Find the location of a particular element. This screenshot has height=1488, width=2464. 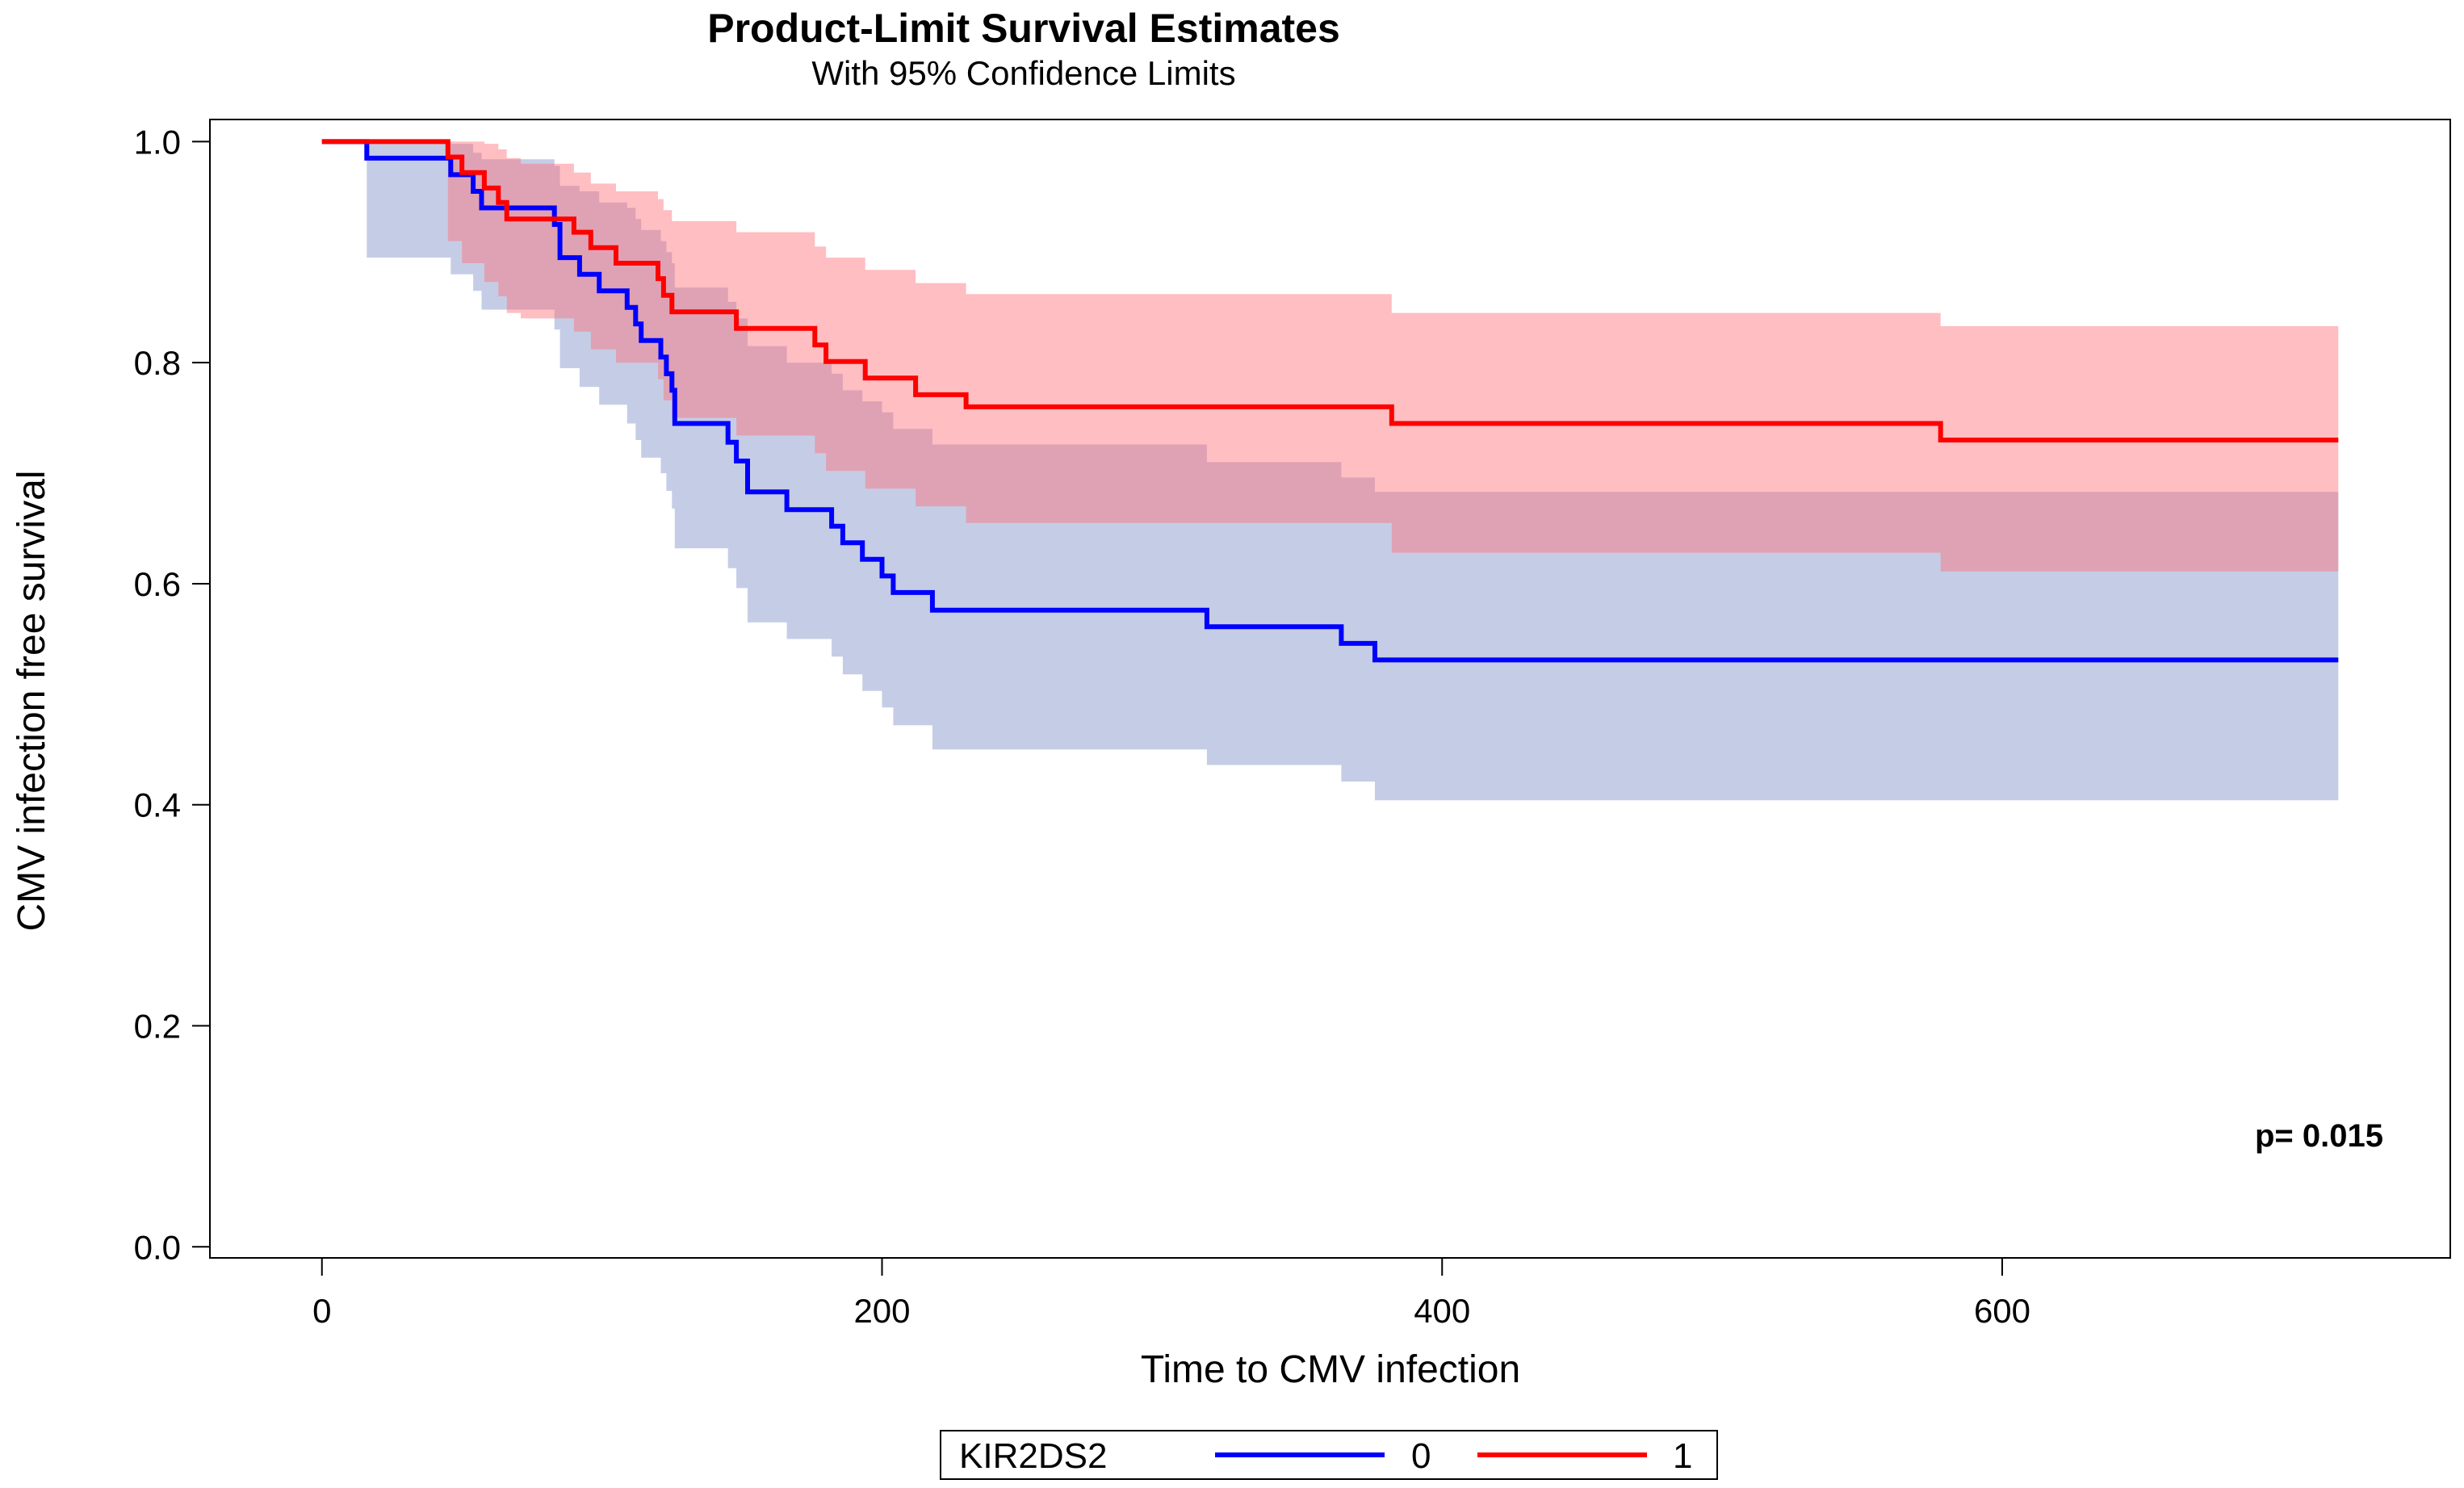

y-tick-label: 0.0 is located at coordinates (157, 1247).